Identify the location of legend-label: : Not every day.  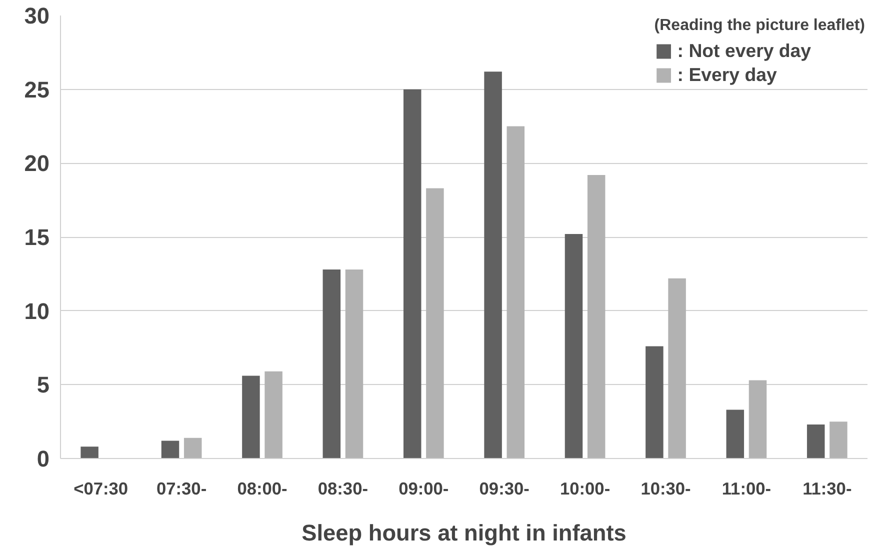
(744, 51).